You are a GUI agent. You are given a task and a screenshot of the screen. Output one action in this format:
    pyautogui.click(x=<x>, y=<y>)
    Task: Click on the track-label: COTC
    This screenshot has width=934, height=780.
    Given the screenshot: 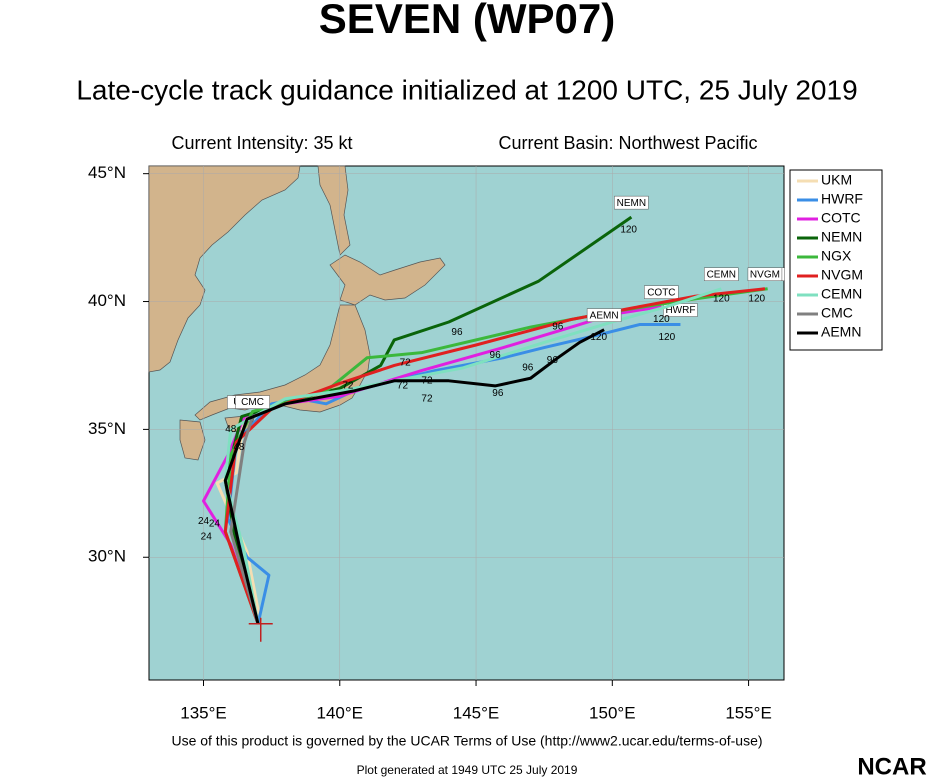 What is the action you would take?
    pyautogui.click(x=661, y=292)
    